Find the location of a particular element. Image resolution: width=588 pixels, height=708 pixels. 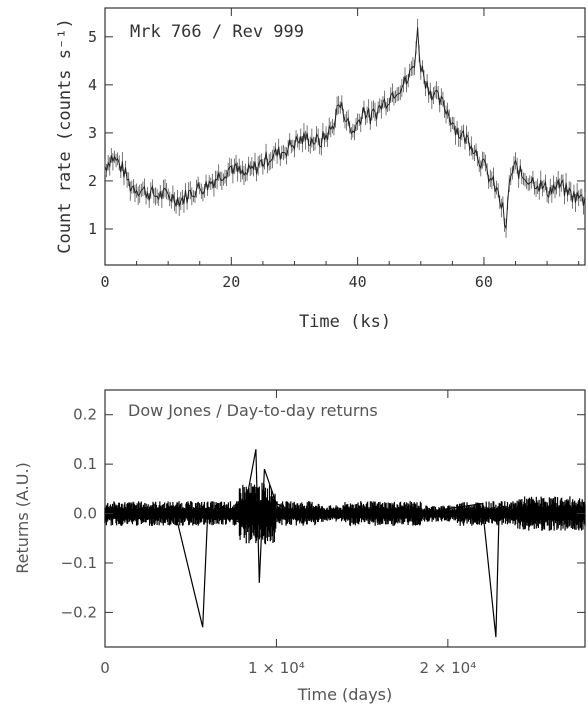

x-tick-label: 2 × 10⁴ is located at coordinates (447, 668).